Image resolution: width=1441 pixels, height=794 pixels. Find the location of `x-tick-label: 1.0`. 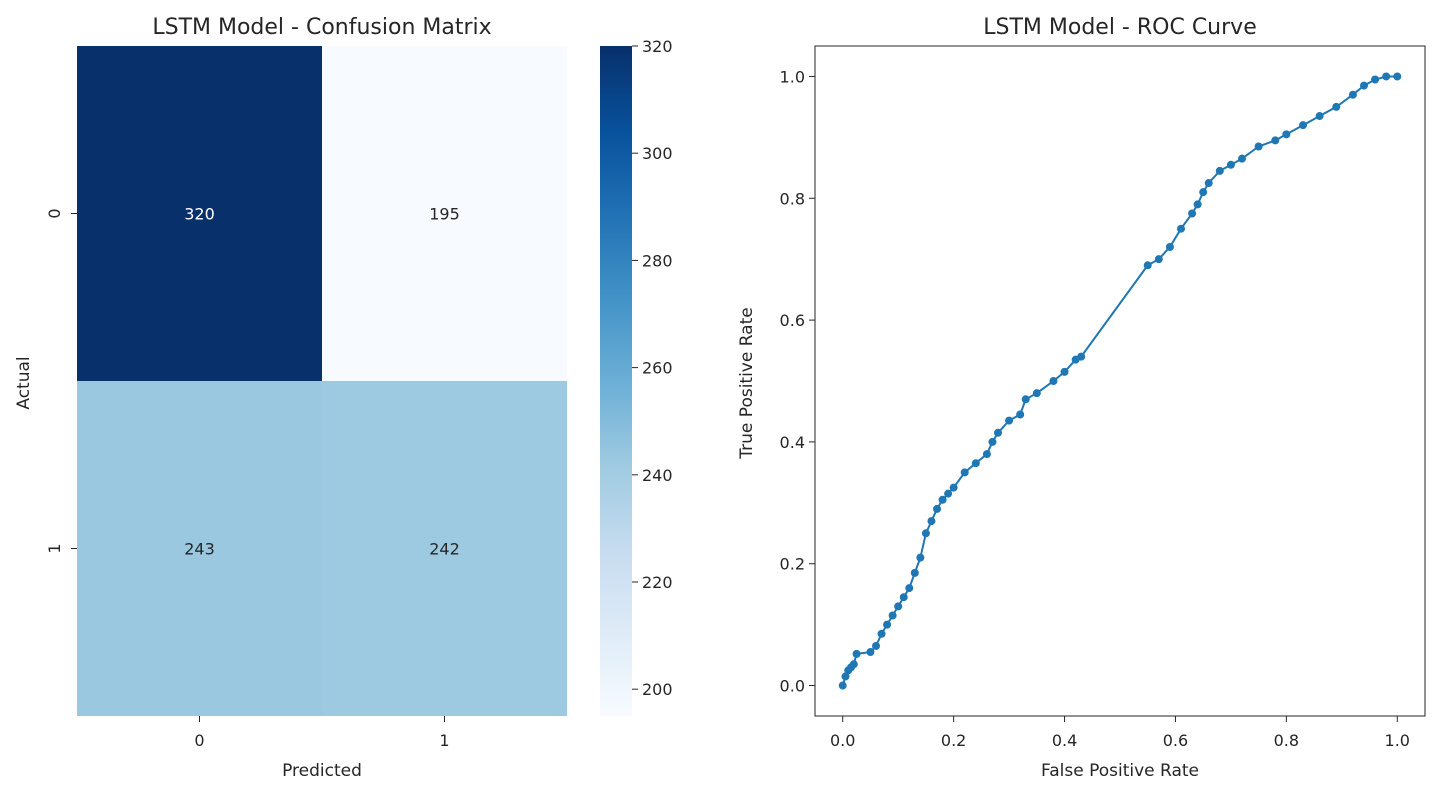

x-tick-label: 1.0 is located at coordinates (1397, 740).